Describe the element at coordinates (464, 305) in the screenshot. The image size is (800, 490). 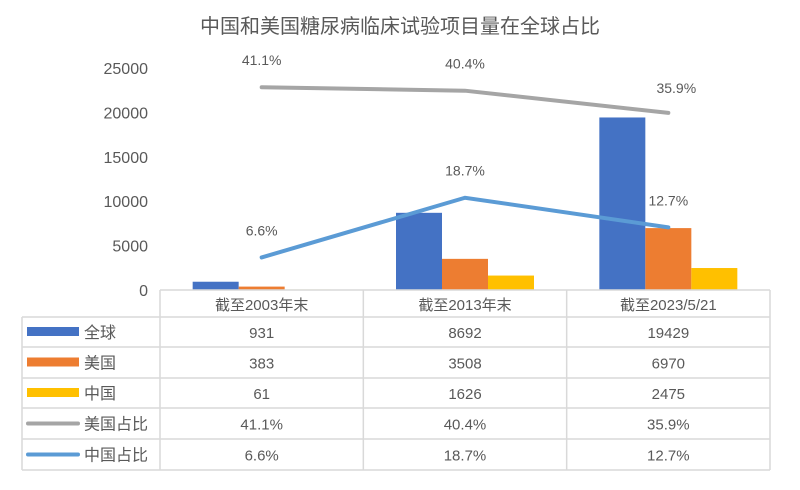
I see `category-label: 截至2013年末` at that location.